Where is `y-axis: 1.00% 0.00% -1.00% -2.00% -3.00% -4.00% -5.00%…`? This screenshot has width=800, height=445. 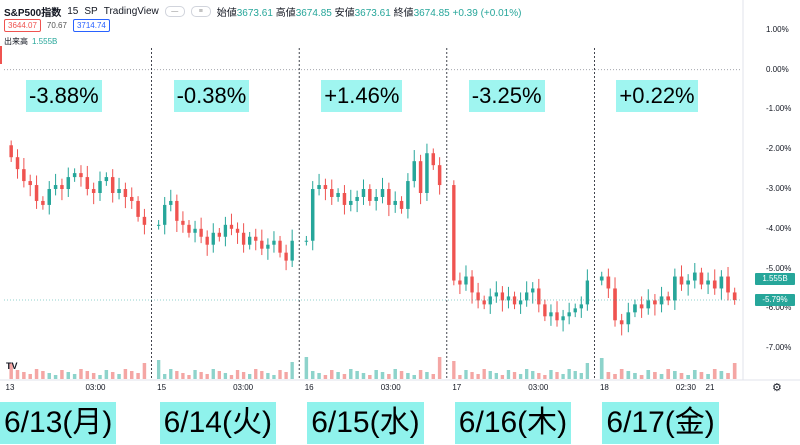 y-axis: 1.00% 0.00% -1.00% -2.00% -3.00% -4.00% -5.00%… is located at coordinates (772, 190).